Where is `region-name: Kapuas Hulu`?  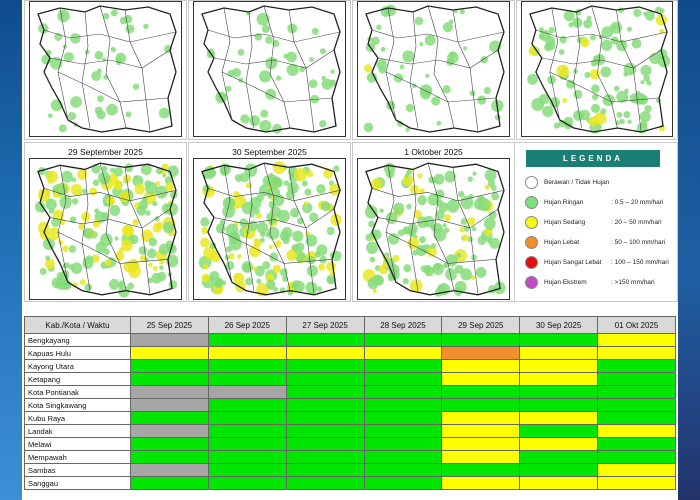 region-name: Kapuas Hulu is located at coordinates (77, 353).